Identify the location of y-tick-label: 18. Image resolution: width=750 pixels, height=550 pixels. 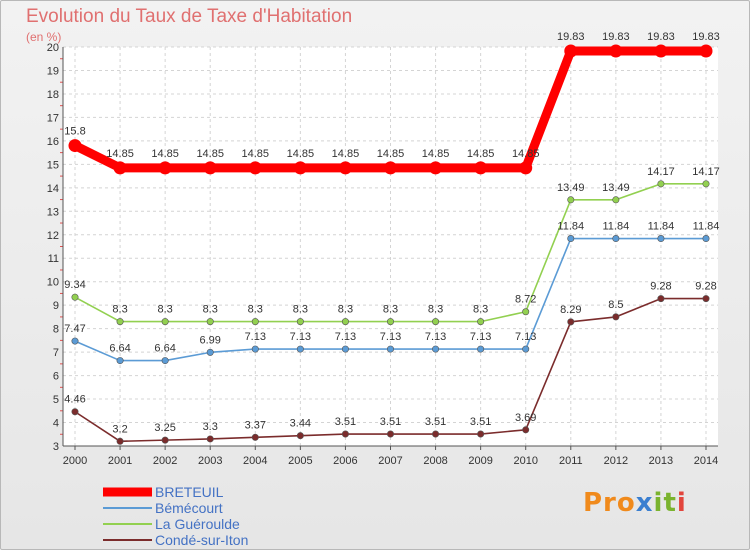
(53, 95).